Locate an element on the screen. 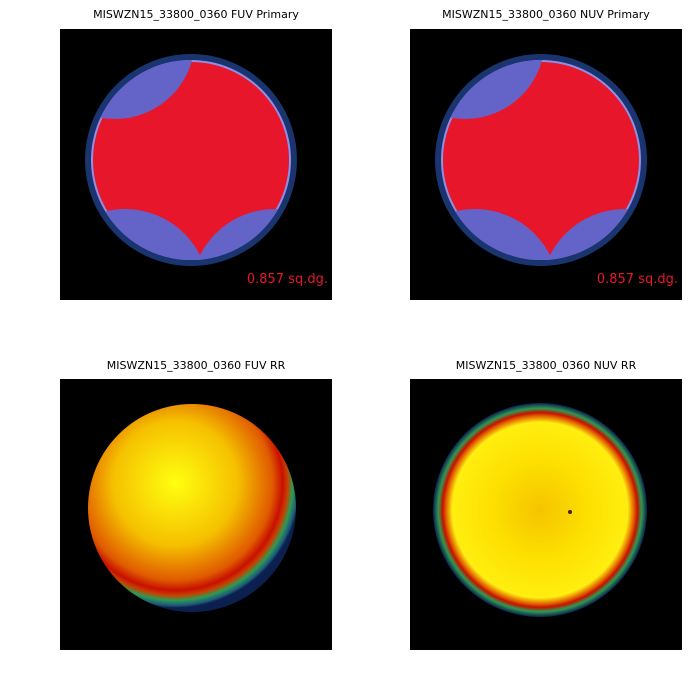 This screenshot has height=700, width=700. panel-title: MISWZN15_33800_0360 FUV RR is located at coordinates (196, 365).